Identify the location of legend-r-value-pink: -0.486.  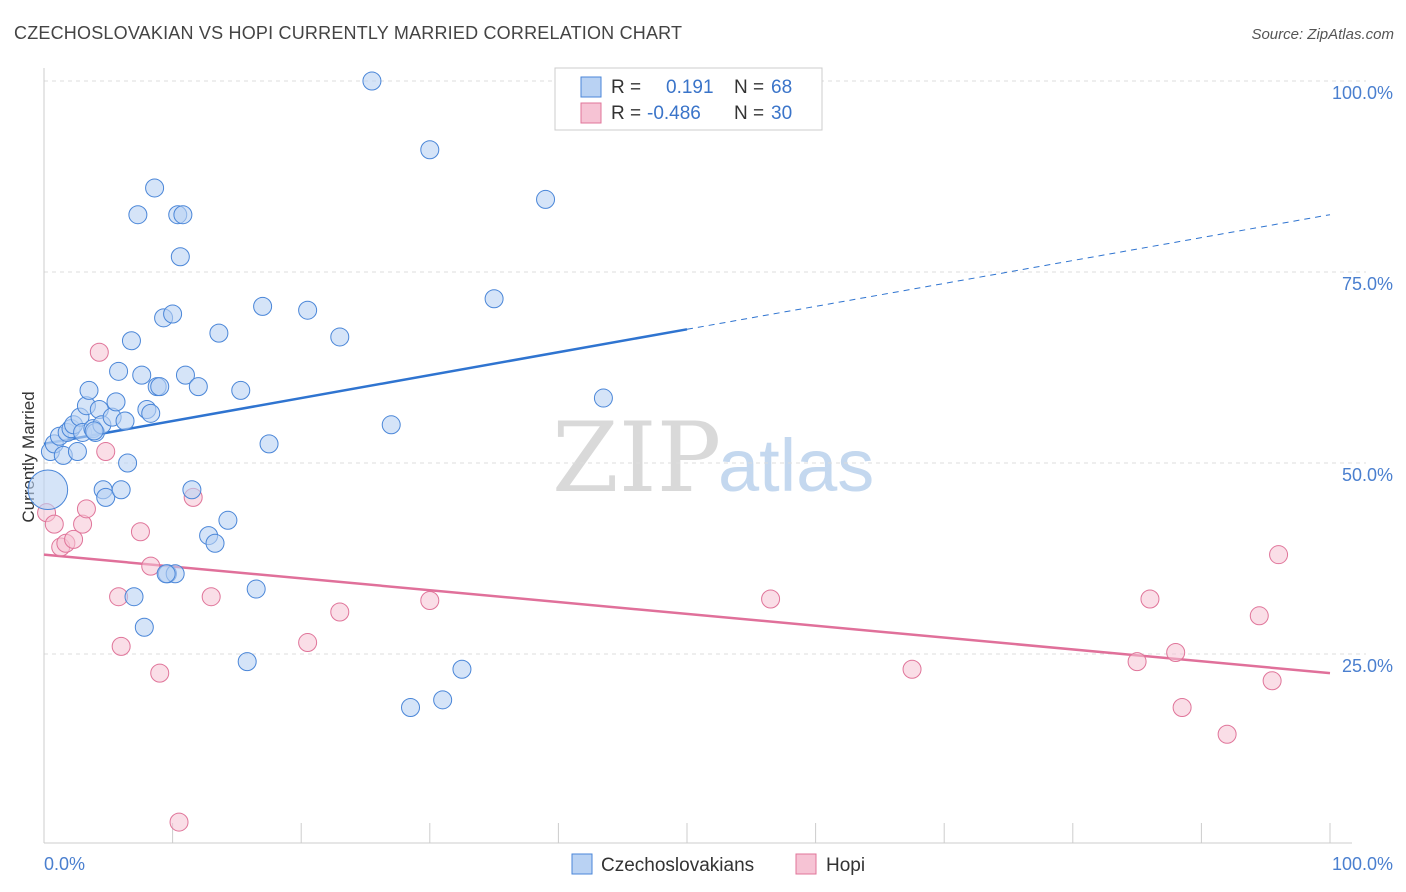
(674, 113).